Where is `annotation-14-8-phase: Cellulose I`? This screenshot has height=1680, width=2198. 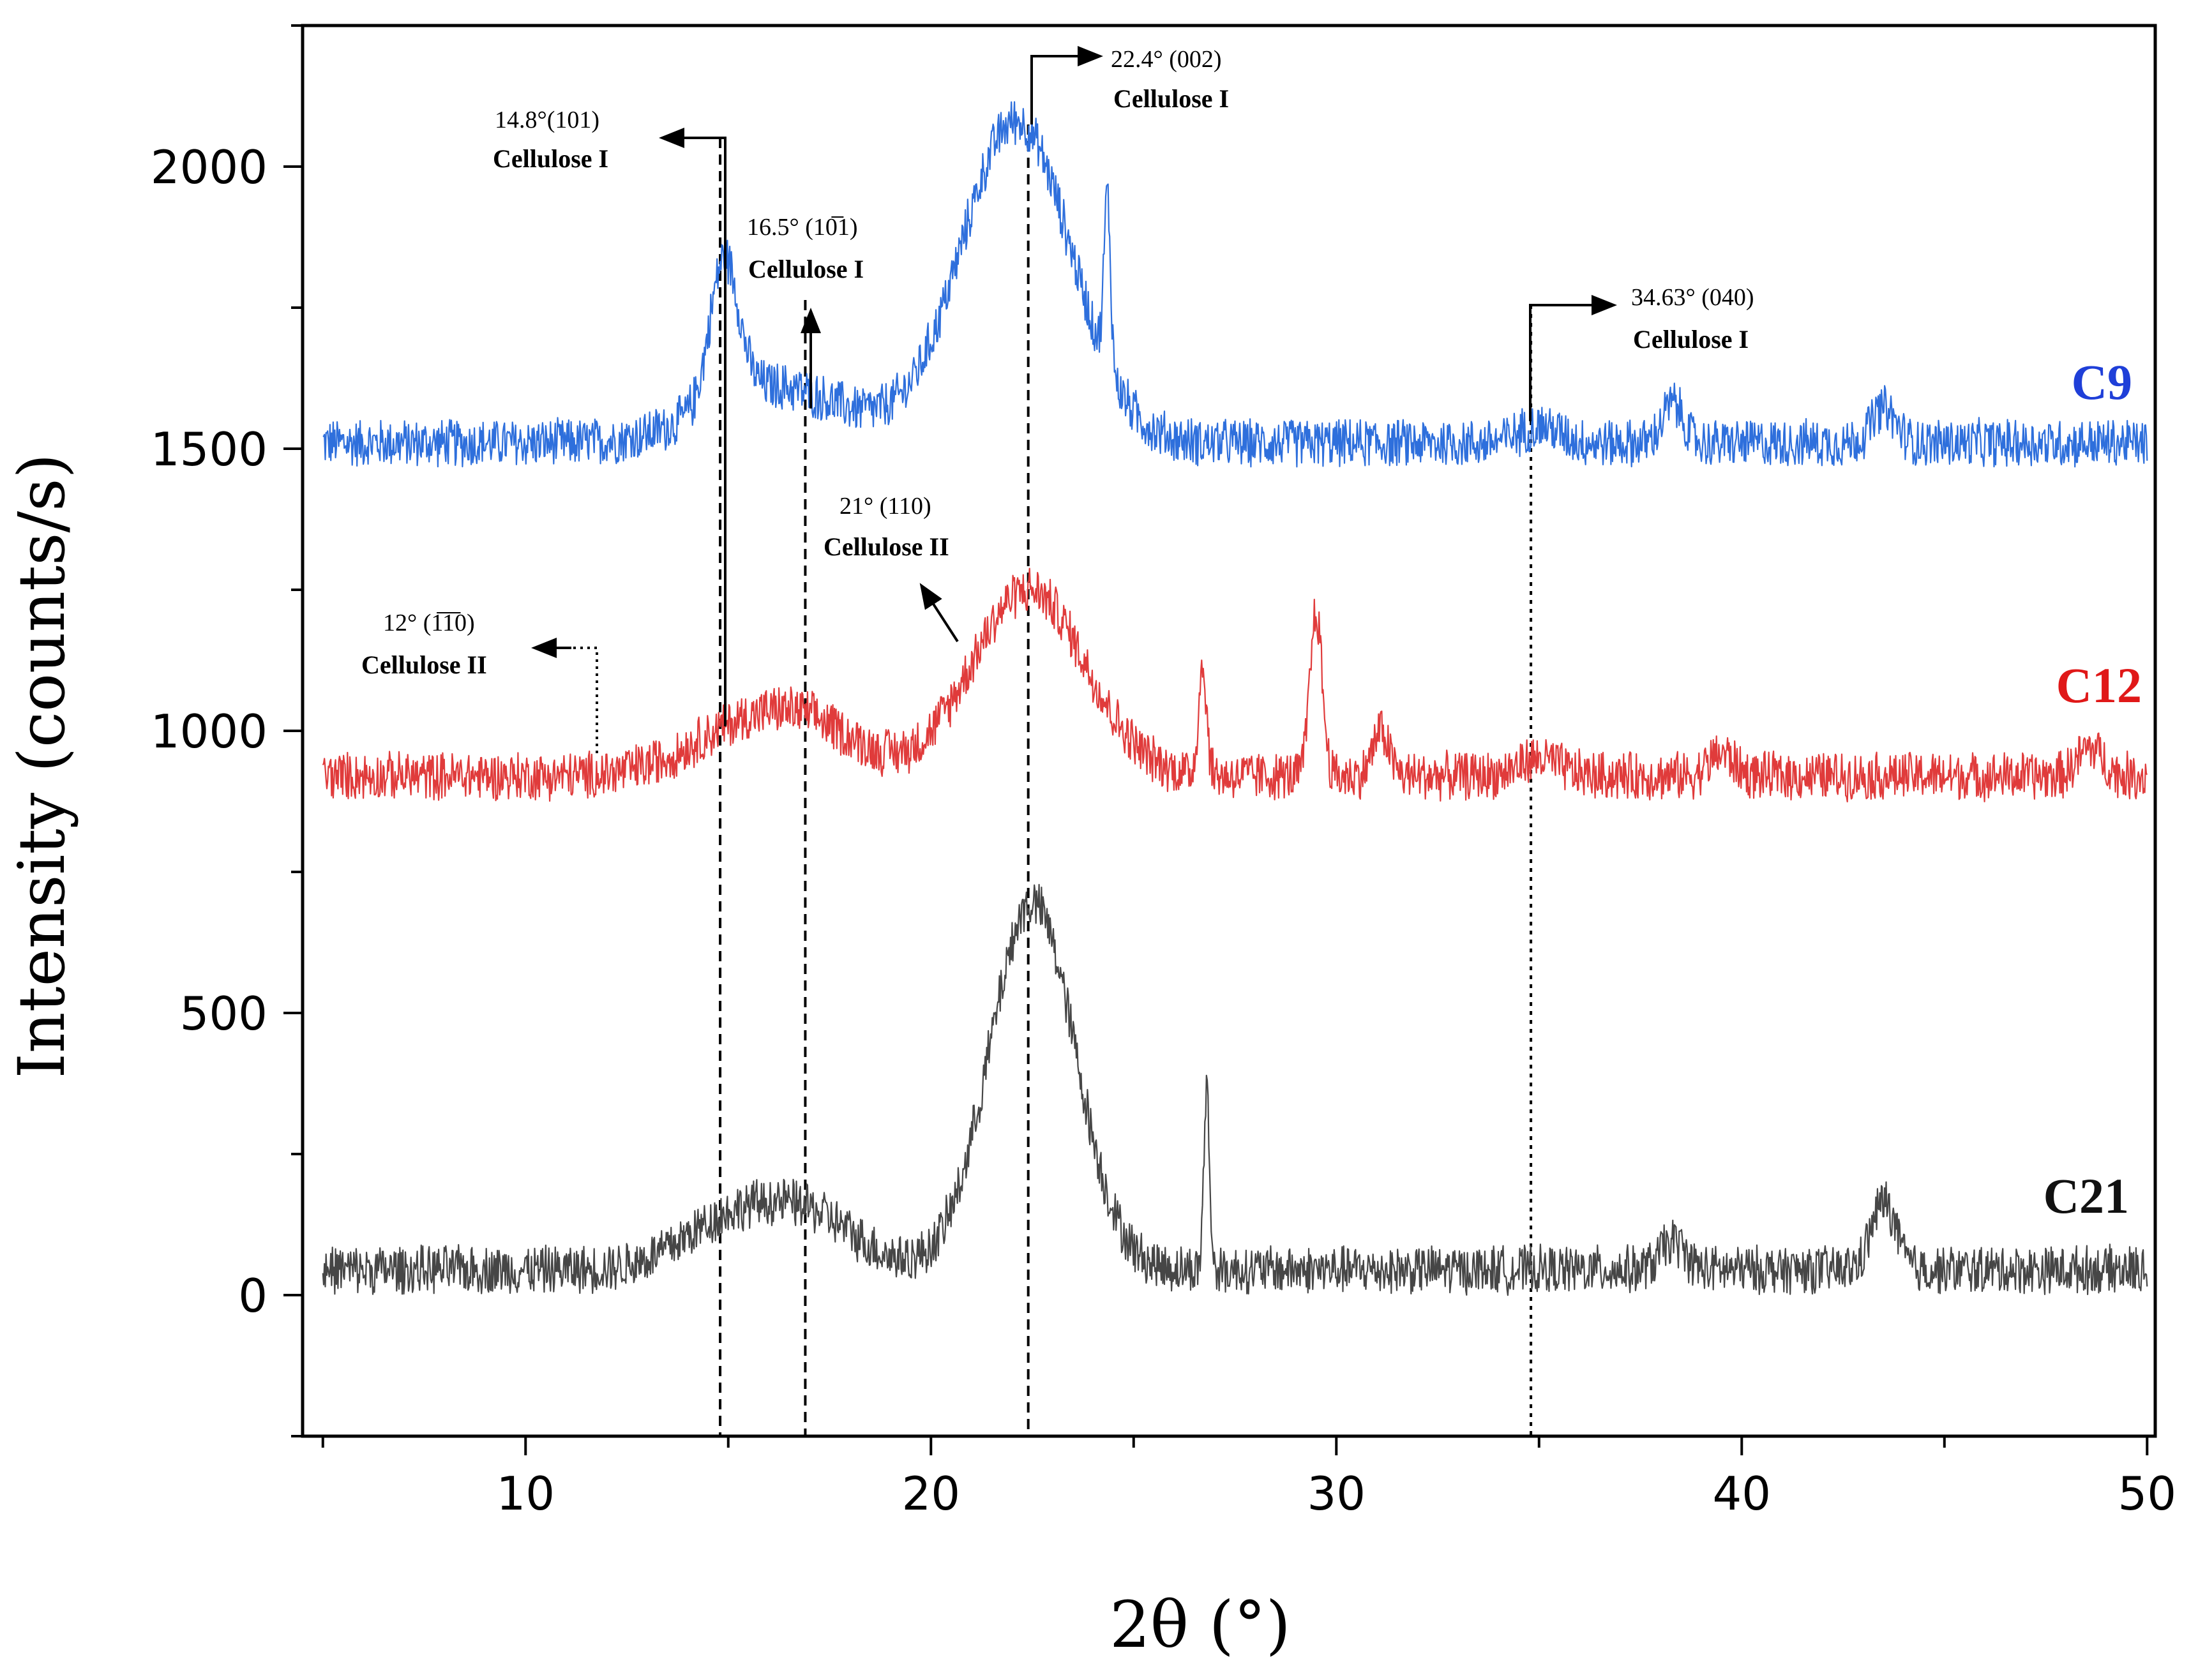 annotation-14-8-phase: Cellulose I is located at coordinates (550, 158).